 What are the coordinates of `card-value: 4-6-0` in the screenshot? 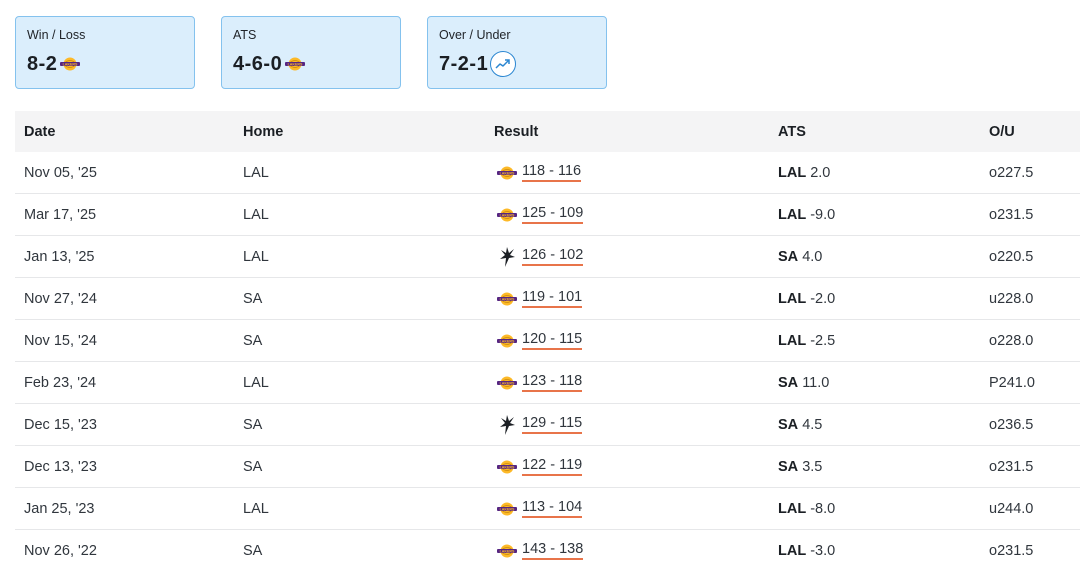 It's located at (257, 64).